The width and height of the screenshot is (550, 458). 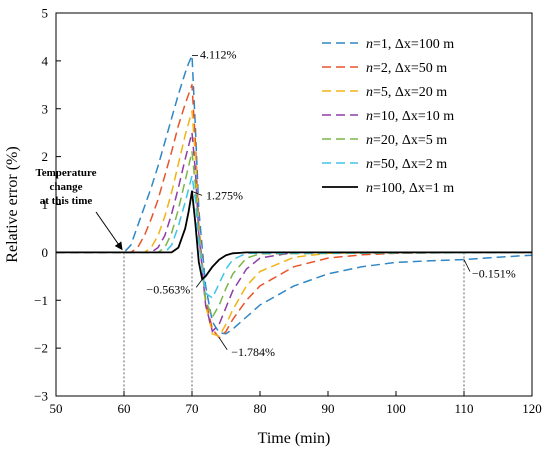 I want to click on callout-line-2: change, so click(x=66, y=187).